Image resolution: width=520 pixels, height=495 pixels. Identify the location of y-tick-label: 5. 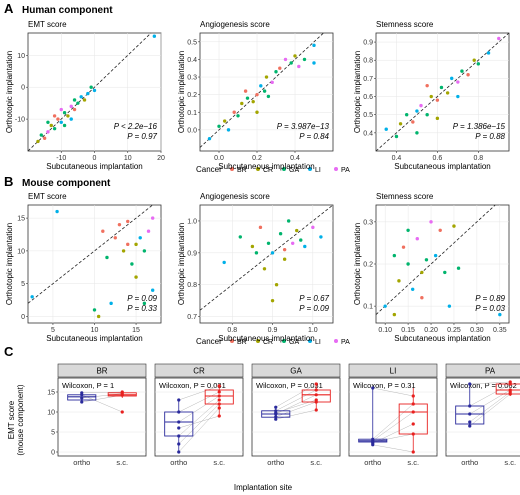
(23, 284).